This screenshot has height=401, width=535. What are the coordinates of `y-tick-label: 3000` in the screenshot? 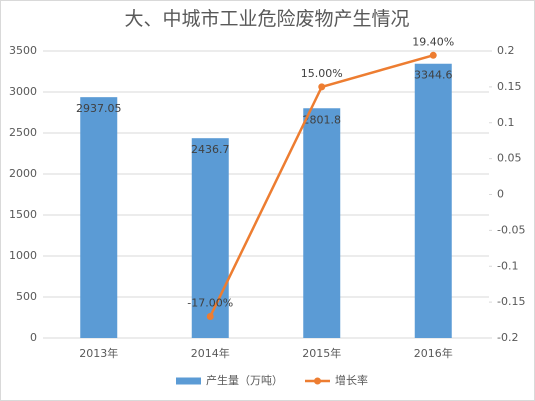 It's located at (23, 91).